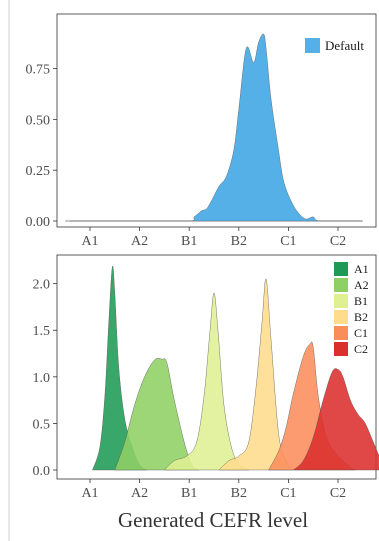 The image size is (379, 541). What do you see at coordinates (213, 520) in the screenshot?
I see `x-axis-title: Generated CEFR level` at bounding box center [213, 520].